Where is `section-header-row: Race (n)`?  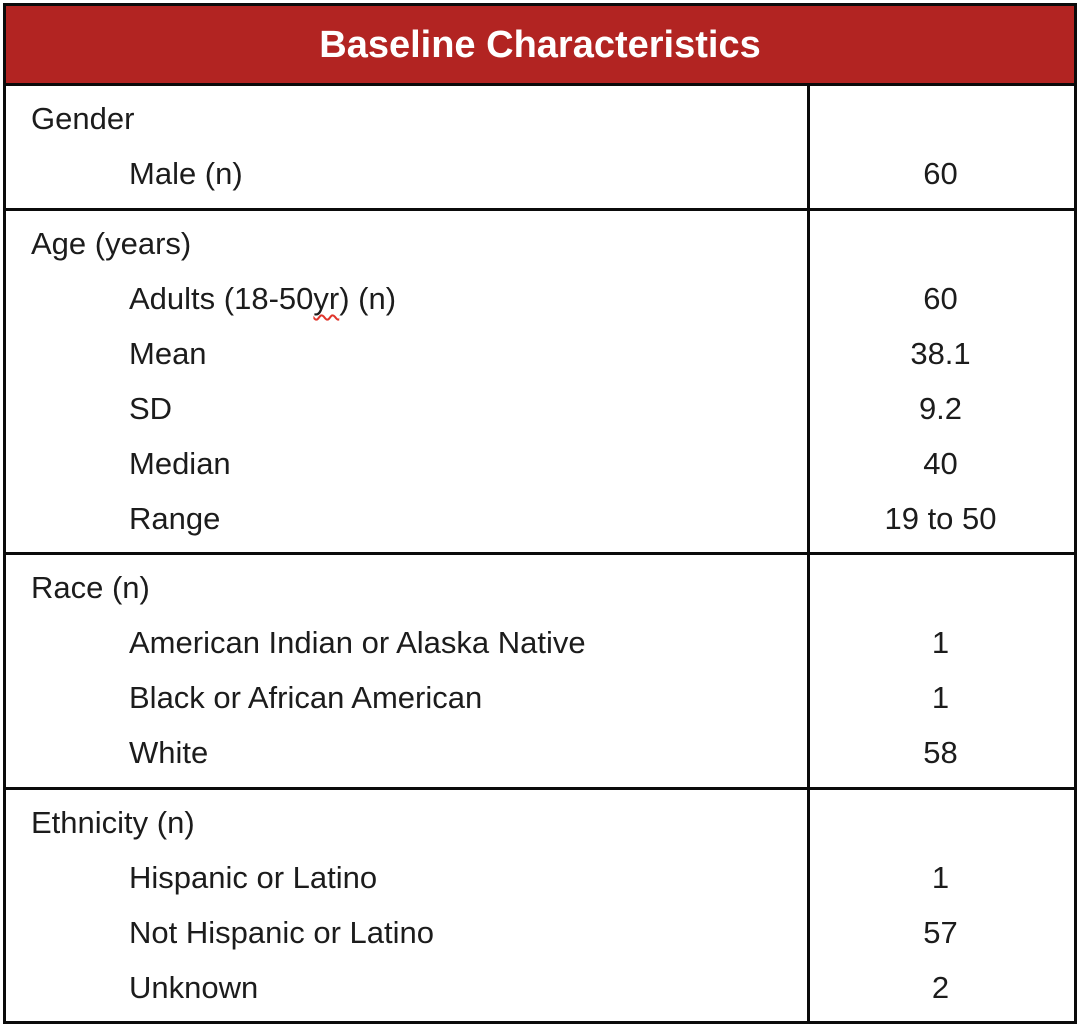
section-header-row: Race (n) is located at coordinates (540, 588).